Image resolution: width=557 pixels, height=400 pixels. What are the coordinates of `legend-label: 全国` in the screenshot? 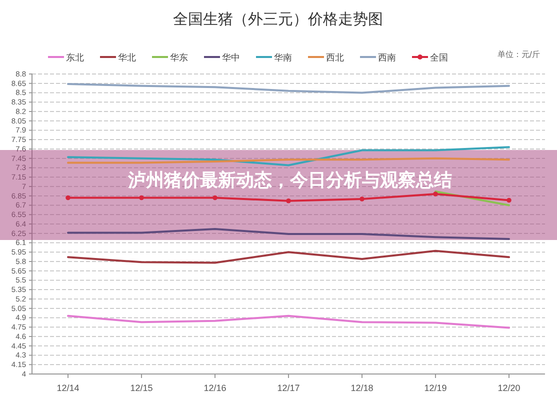 It's located at (439, 58).